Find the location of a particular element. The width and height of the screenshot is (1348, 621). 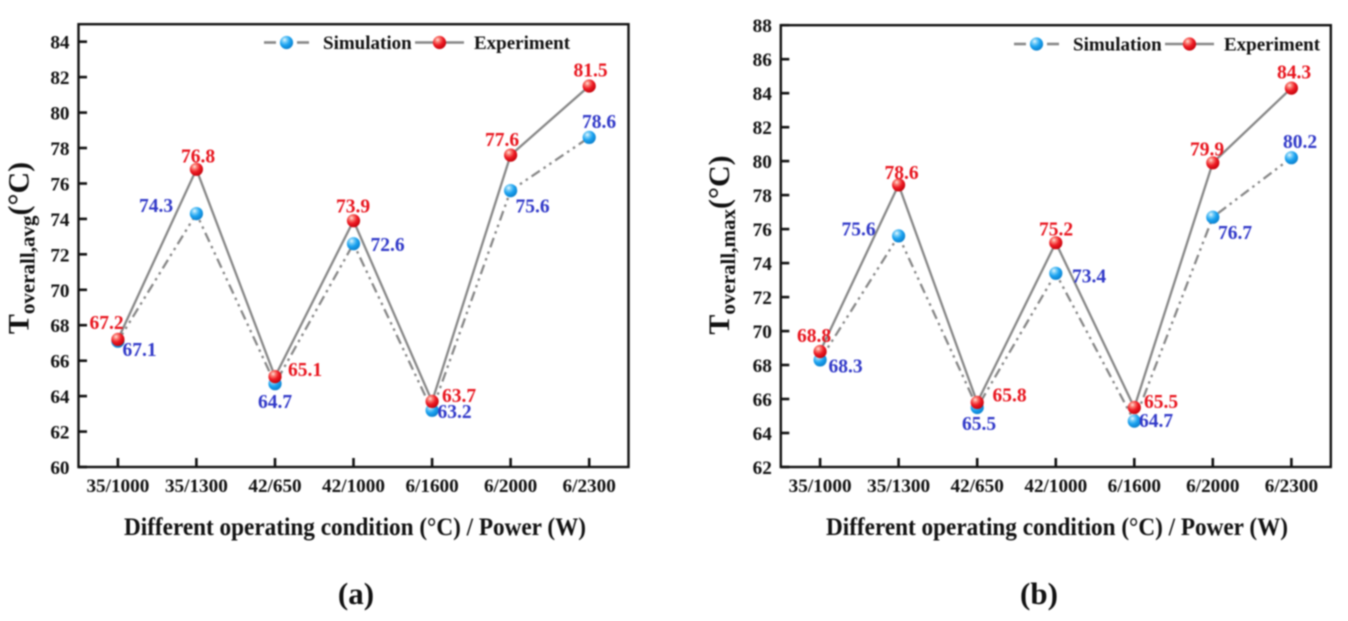

svg-text: 65.1 is located at coordinates (305, 370).